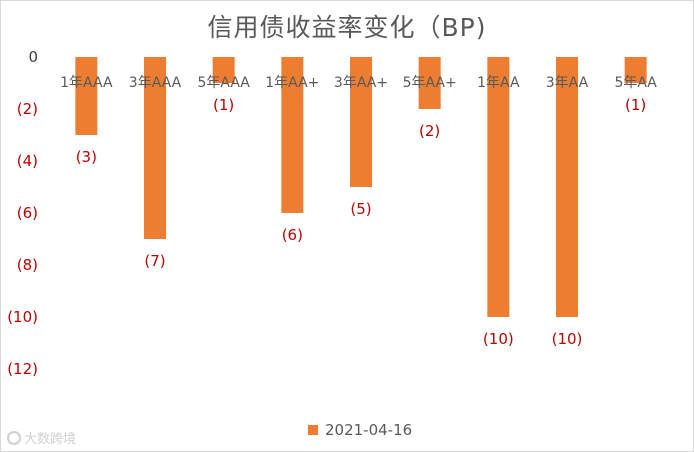 The height and width of the screenshot is (452, 694). I want to click on y-axis: 0 (2) (4) (6) (8) (10) (12), so click(22, 213).